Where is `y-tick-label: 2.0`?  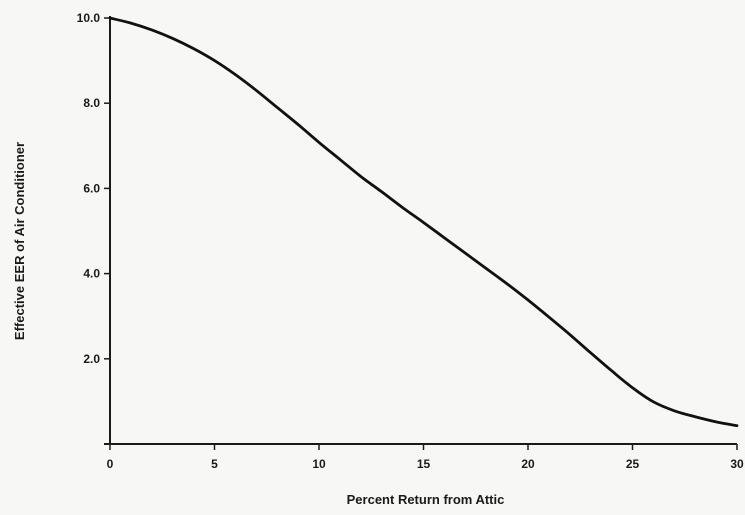 y-tick-label: 2.0 is located at coordinates (91, 359).